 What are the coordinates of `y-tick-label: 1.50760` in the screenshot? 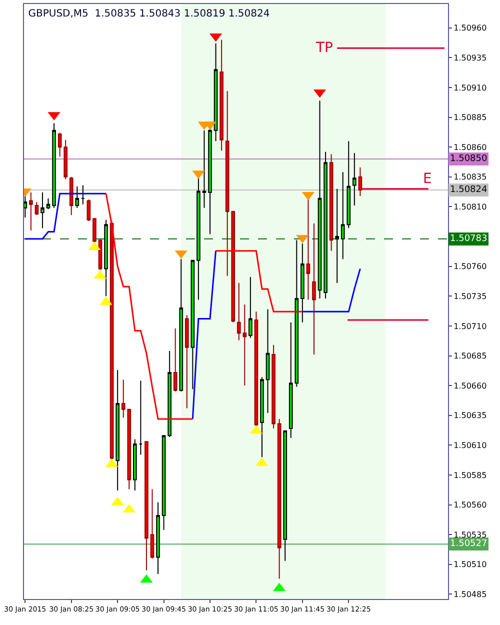 It's located at (470, 267).